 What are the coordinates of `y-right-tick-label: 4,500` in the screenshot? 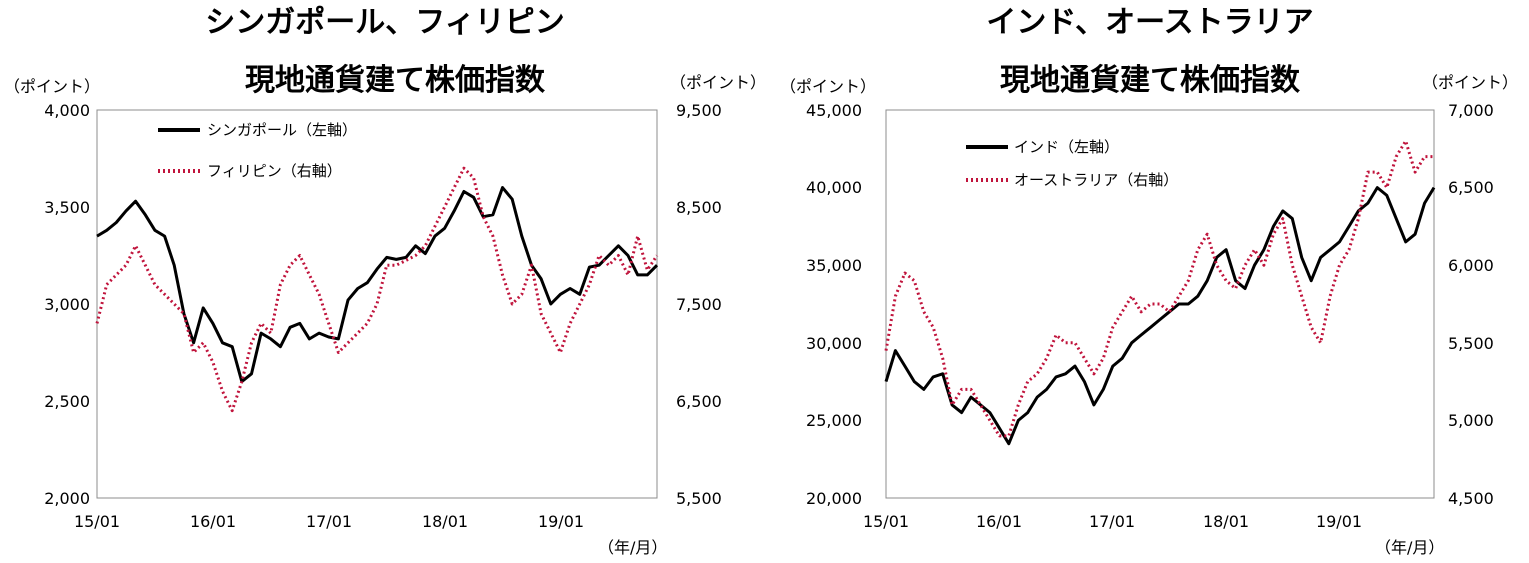 It's located at (1471, 498).